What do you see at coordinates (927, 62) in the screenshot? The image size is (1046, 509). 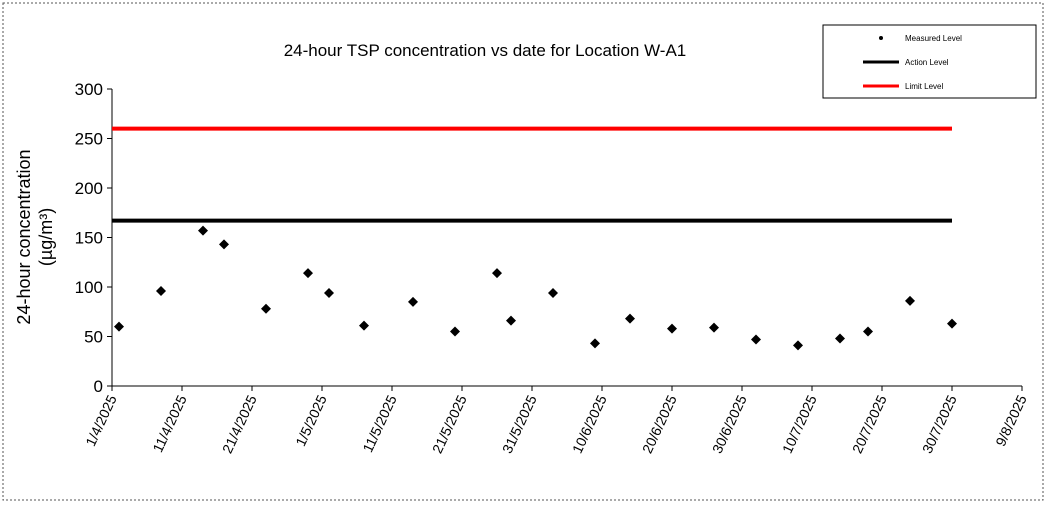 I see `legend-label: Action Level` at bounding box center [927, 62].